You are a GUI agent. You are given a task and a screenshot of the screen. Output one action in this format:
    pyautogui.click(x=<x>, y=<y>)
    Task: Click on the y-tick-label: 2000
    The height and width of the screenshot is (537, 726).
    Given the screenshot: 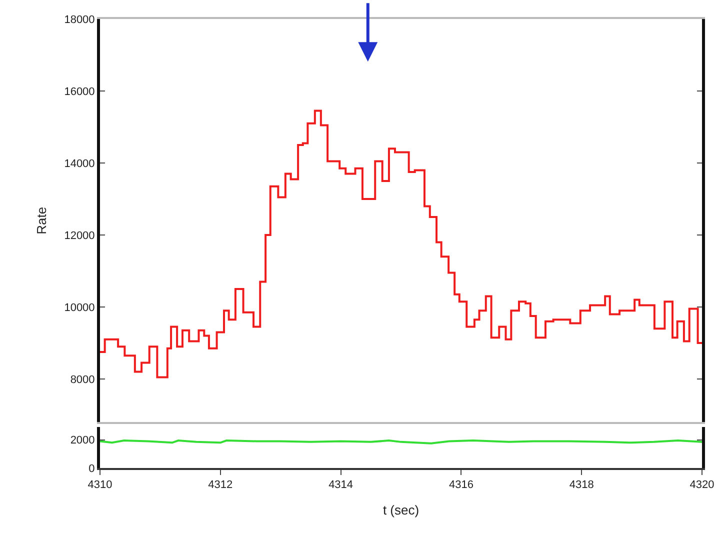 What is the action you would take?
    pyautogui.click(x=82, y=440)
    